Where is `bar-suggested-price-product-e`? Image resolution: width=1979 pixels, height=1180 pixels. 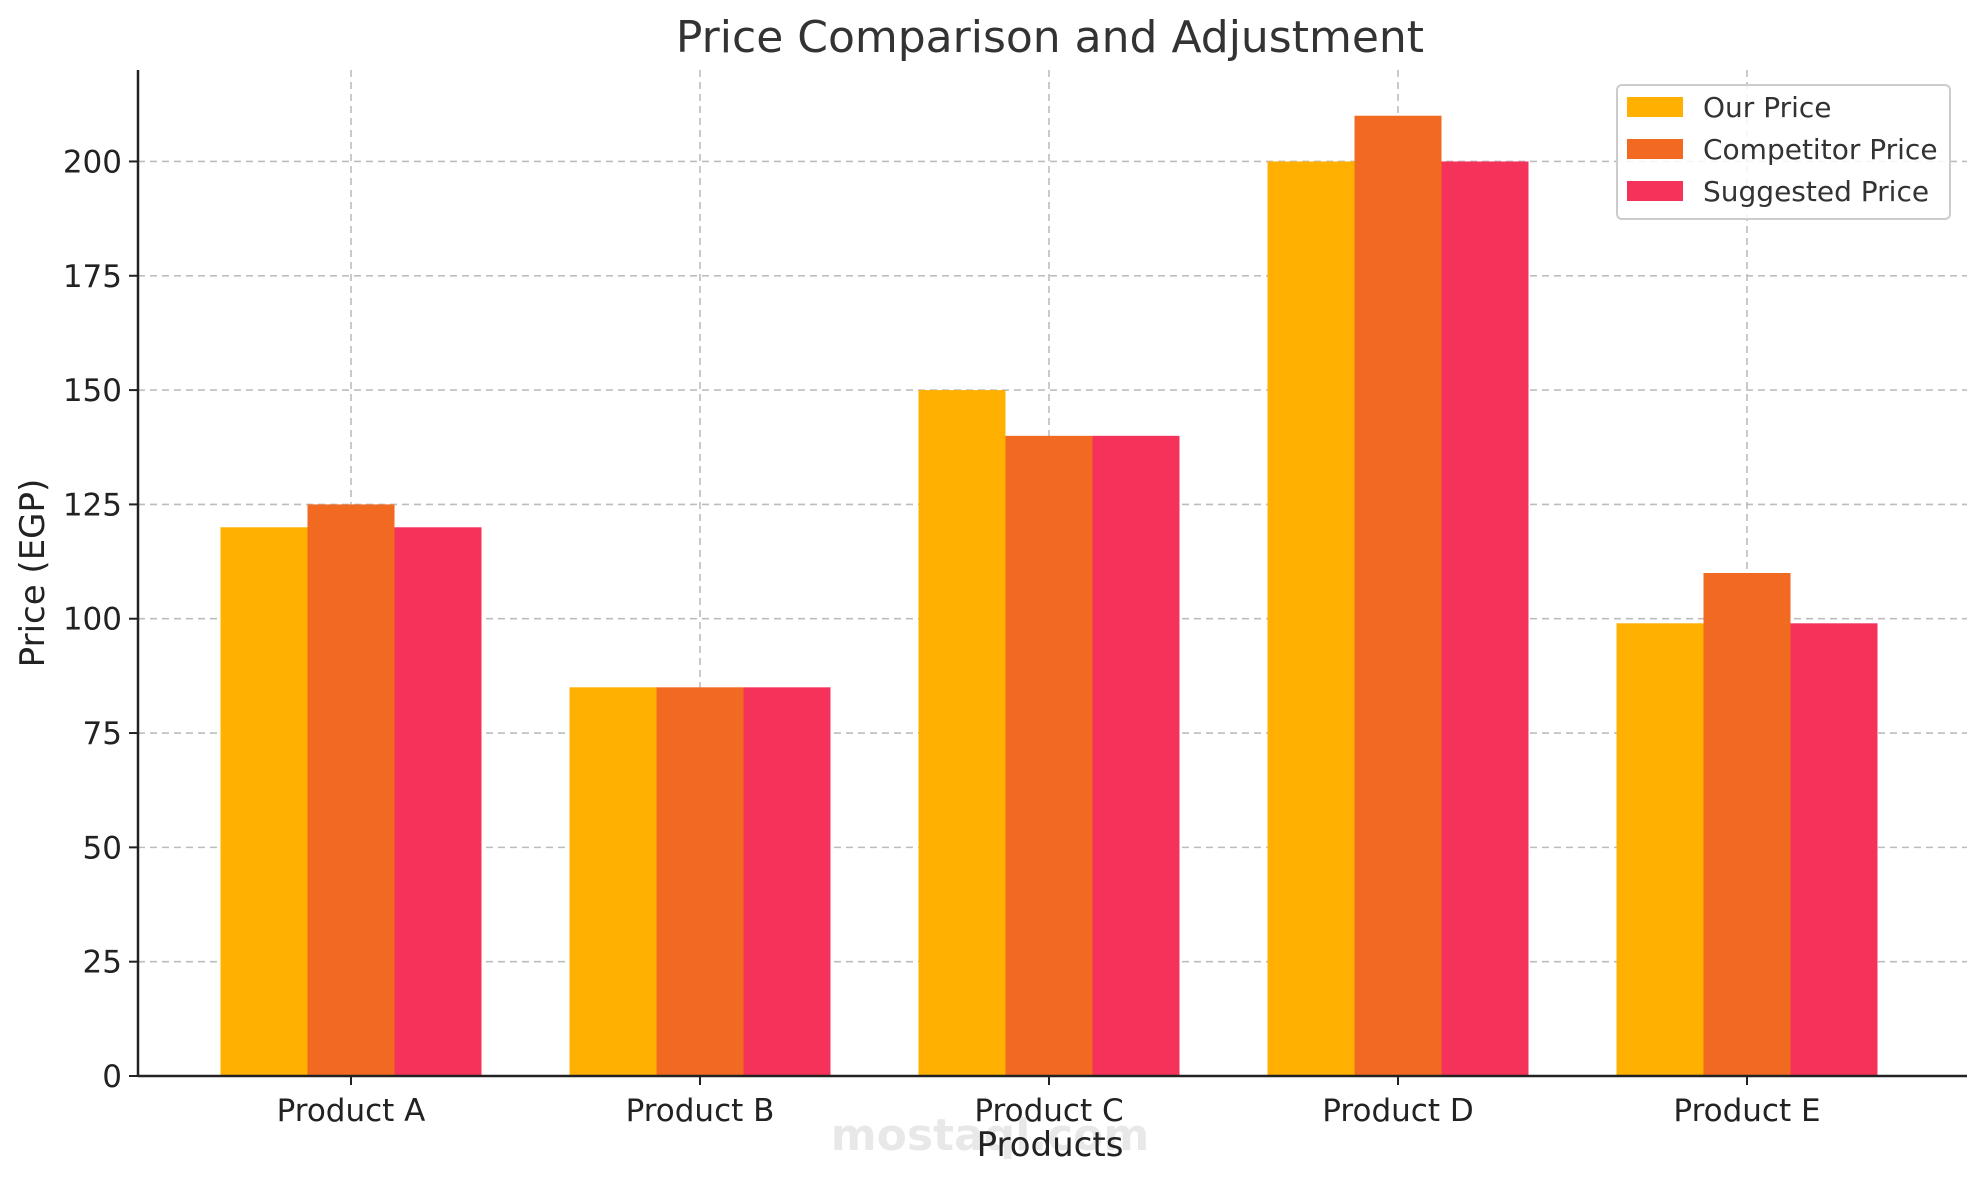 bar-suggested-price-product-e is located at coordinates (1834, 849).